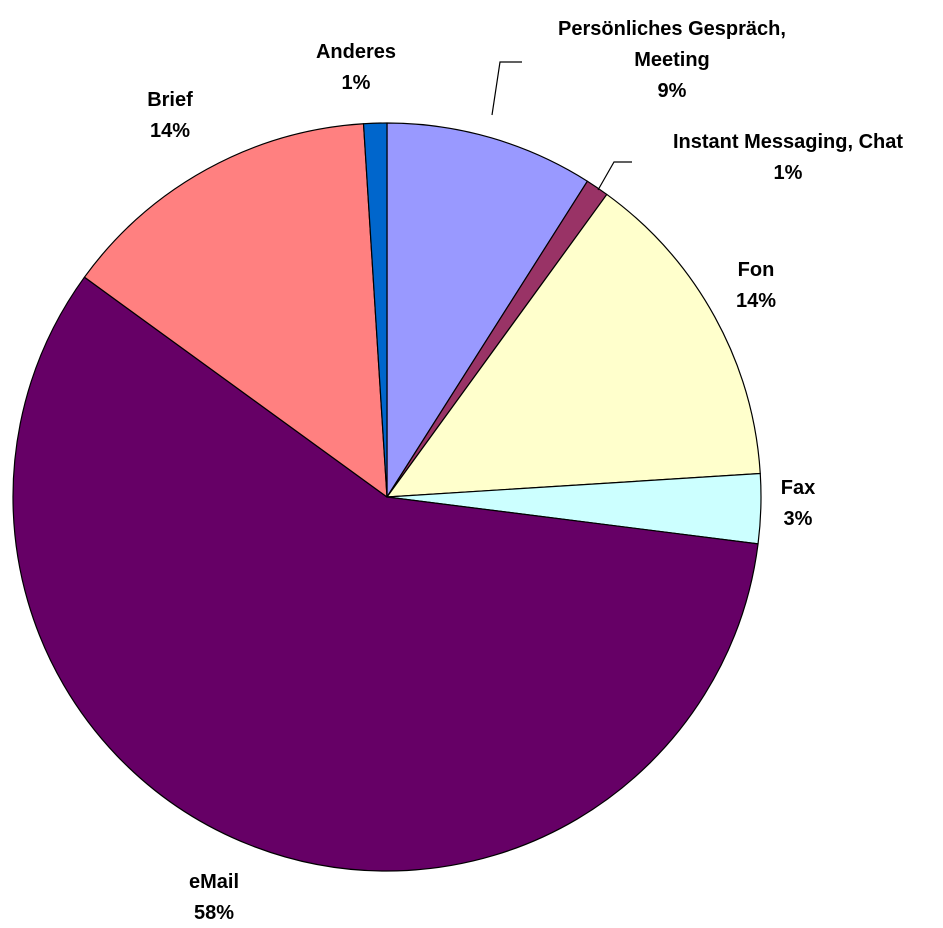 The width and height of the screenshot is (943, 928). I want to click on slice-label-fon: Fon 14%, so click(756, 285).